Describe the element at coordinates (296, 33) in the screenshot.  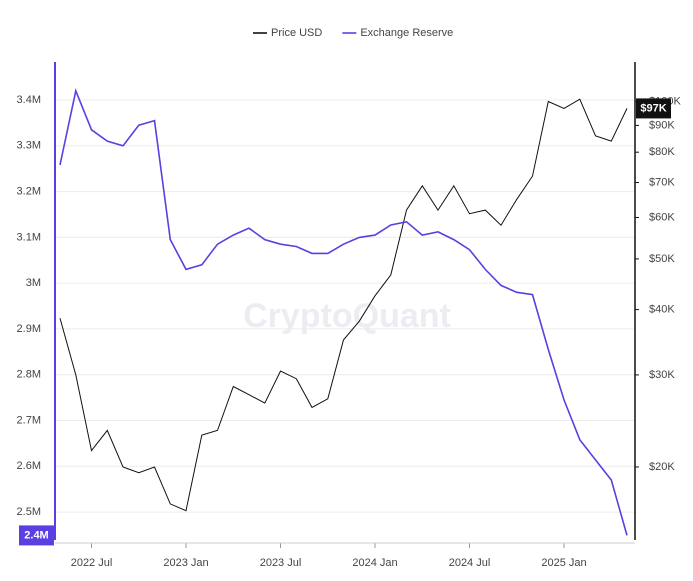
I see `legend-label: Price USD` at that location.